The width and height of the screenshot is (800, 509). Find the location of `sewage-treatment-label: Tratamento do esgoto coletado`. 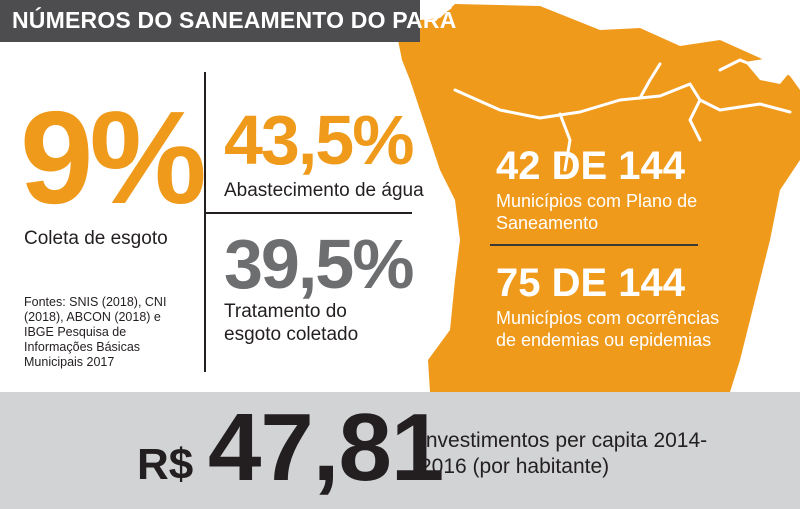

sewage-treatment-label: Tratamento do esgoto coletado is located at coordinates (291, 323).